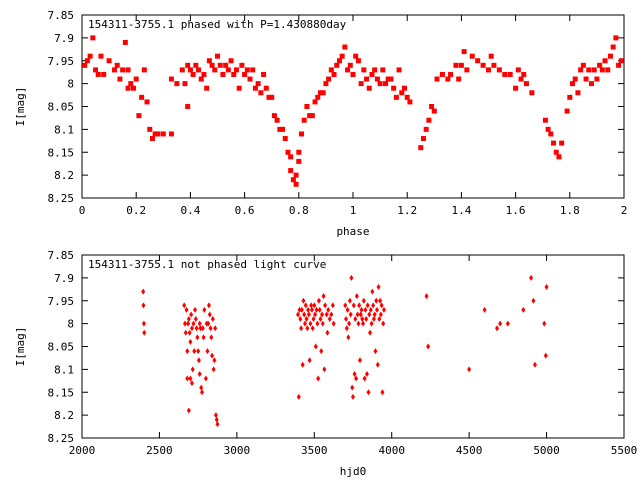 The image size is (640, 480). Describe the element at coordinates (82, 210) in the screenshot. I see `x-tick-label: 0` at that location.